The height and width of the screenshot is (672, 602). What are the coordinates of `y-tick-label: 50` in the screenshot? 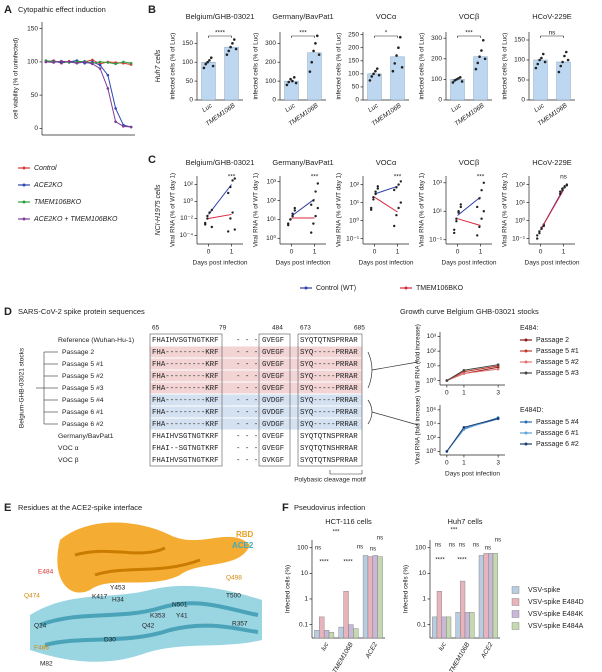 It's located at (356, 87).